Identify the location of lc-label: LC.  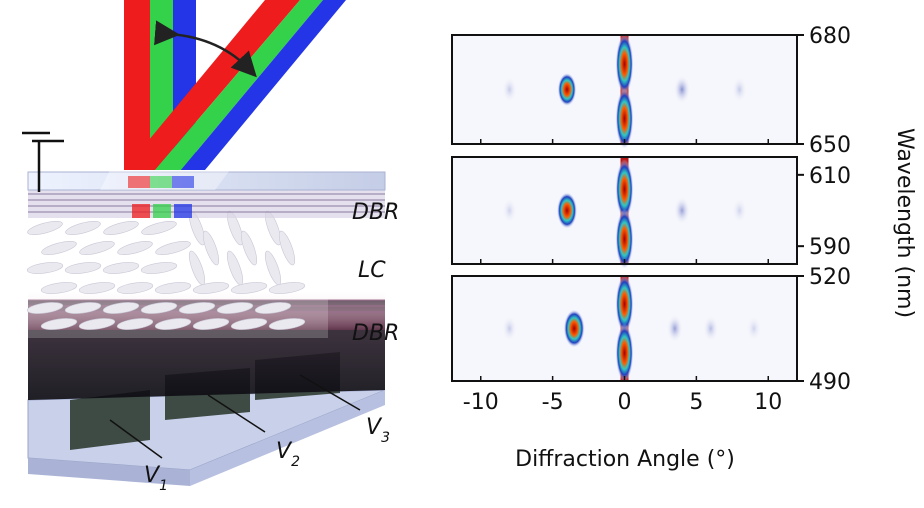
(372, 270).